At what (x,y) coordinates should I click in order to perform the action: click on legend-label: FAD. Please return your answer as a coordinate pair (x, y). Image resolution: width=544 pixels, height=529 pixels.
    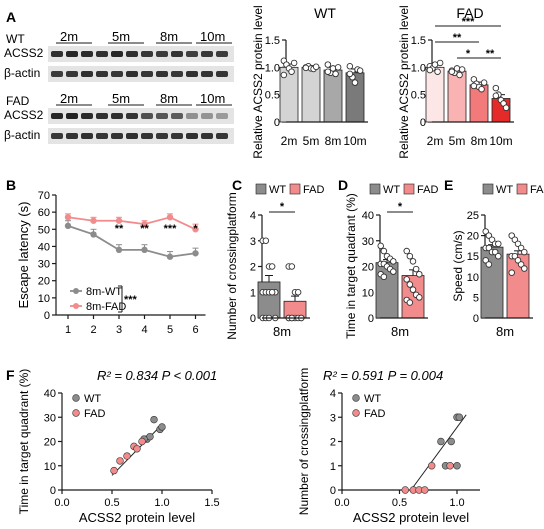
    Looking at the image, I should click on (94, 414).